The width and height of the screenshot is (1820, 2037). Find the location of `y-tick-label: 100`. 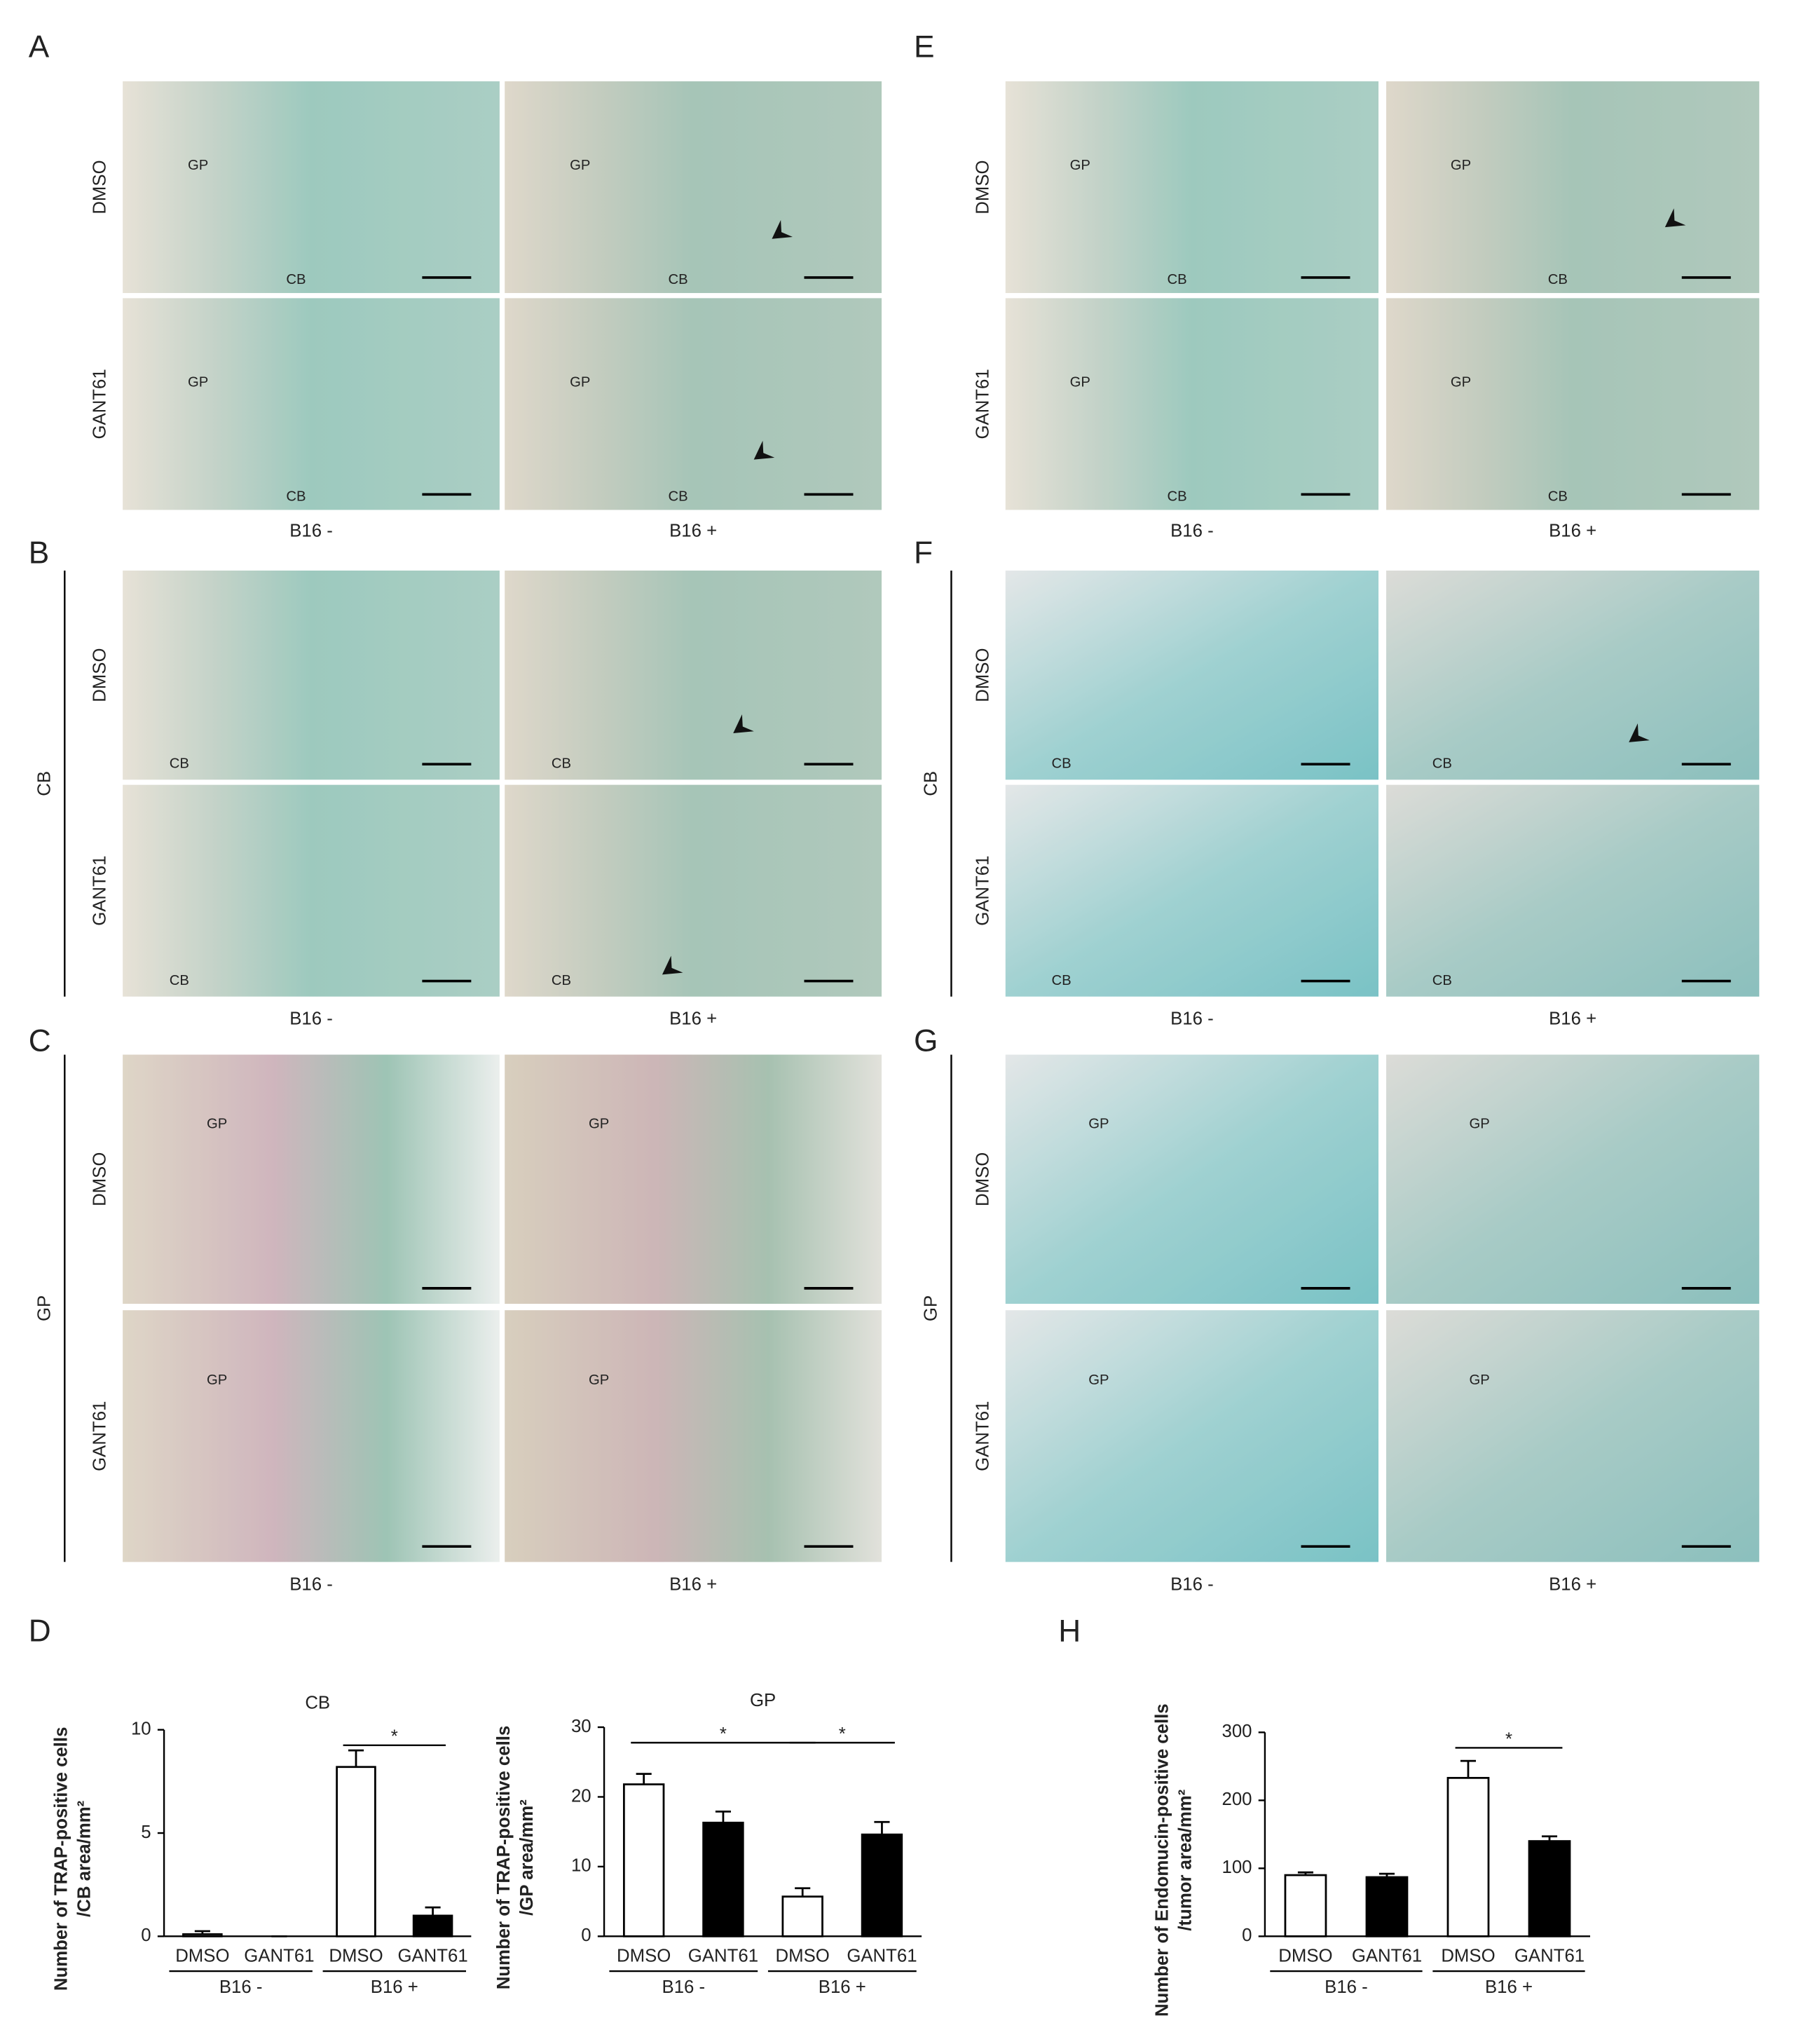

y-tick-label: 100 is located at coordinates (1237, 1867).